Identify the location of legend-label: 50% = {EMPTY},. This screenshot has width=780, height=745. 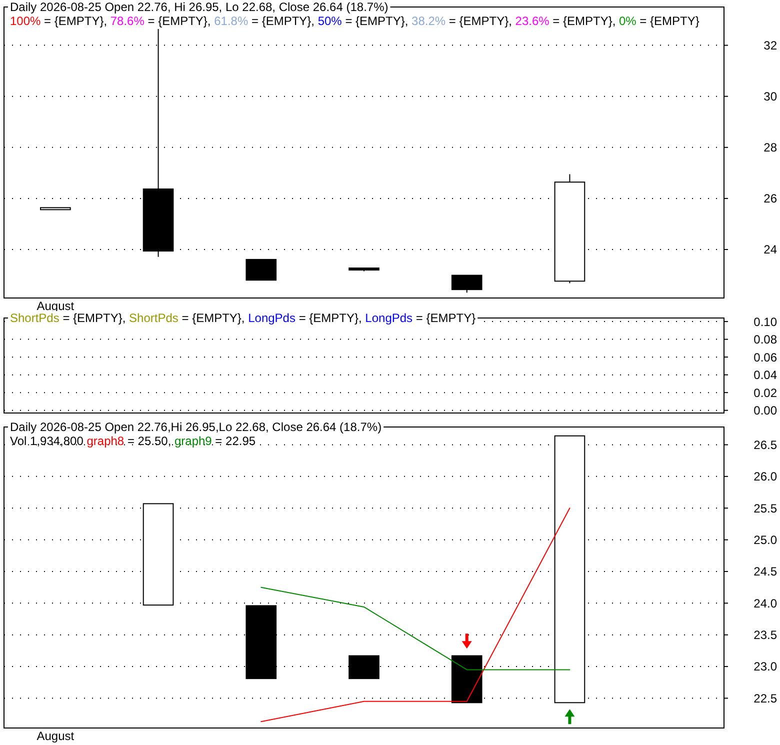
(363, 21).